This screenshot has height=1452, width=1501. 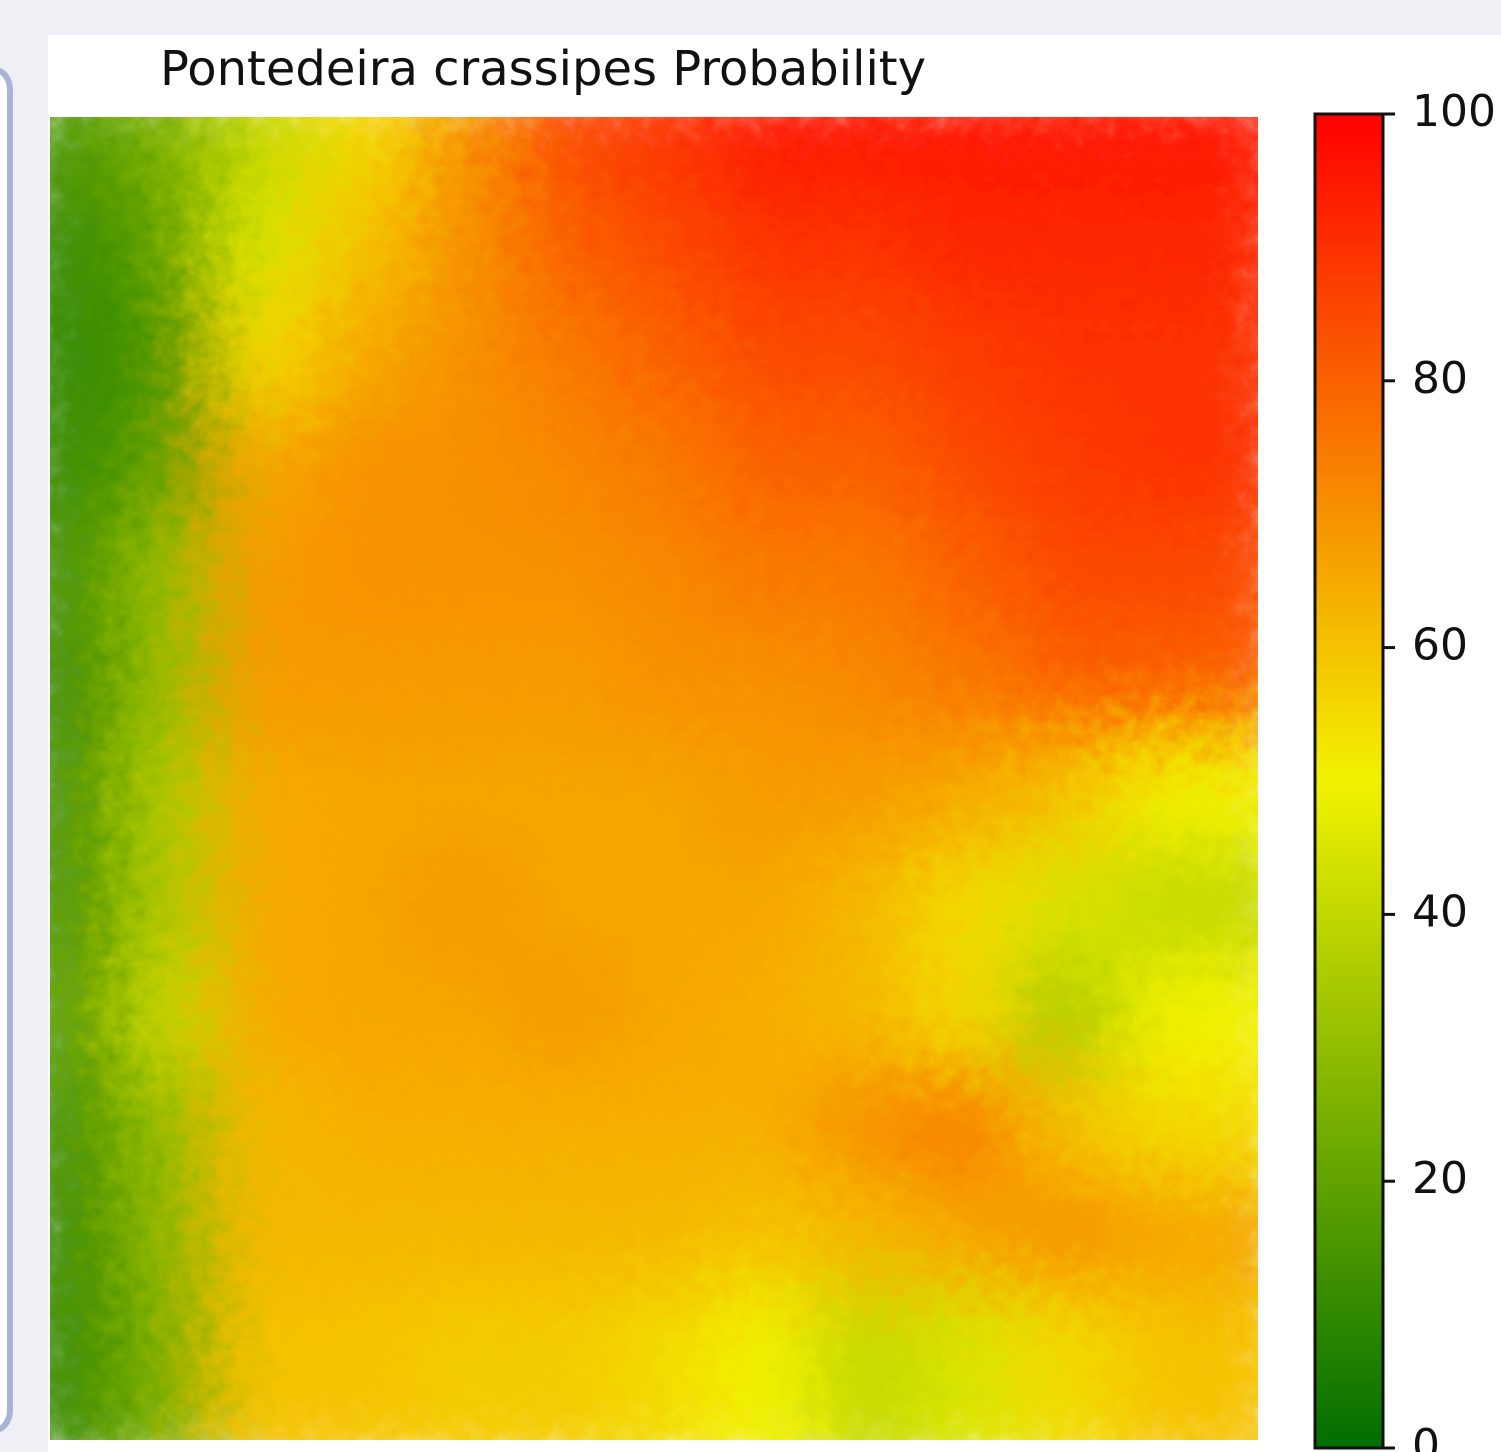 What do you see at coordinates (1426, 1436) in the screenshot?
I see `colorbar-tick-label: 0` at bounding box center [1426, 1436].